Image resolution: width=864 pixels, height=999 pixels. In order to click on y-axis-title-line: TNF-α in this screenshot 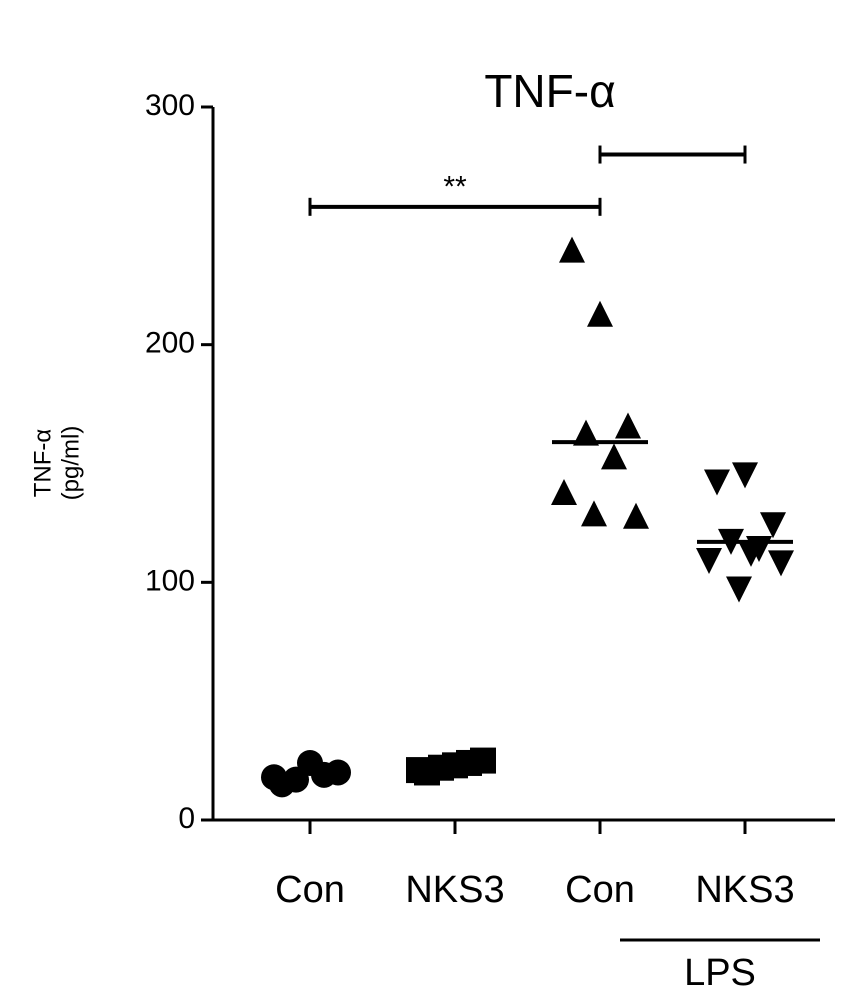, I will do `click(42, 463)`.